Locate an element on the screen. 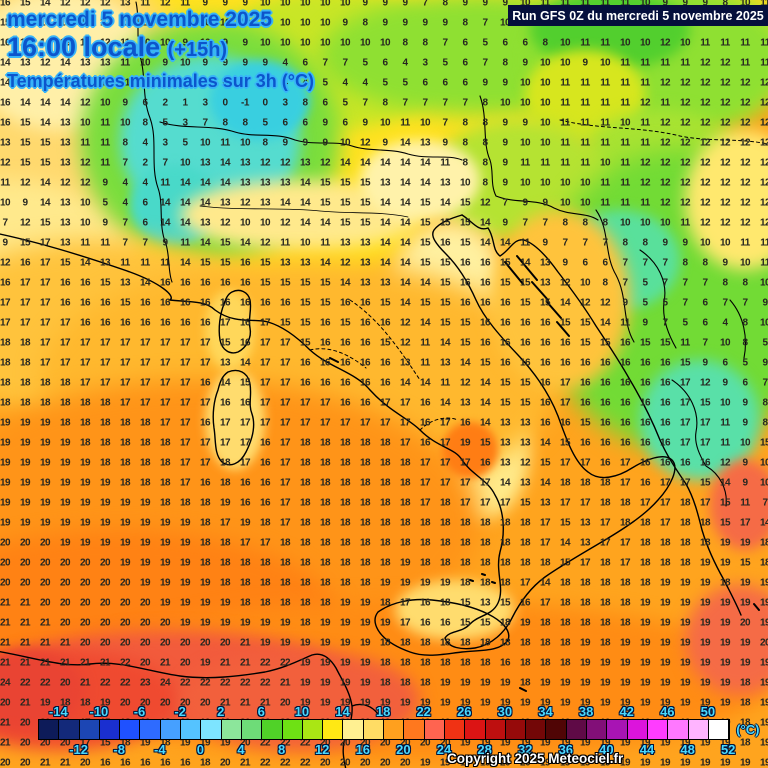  temp-value: 21 is located at coordinates (25, 603).